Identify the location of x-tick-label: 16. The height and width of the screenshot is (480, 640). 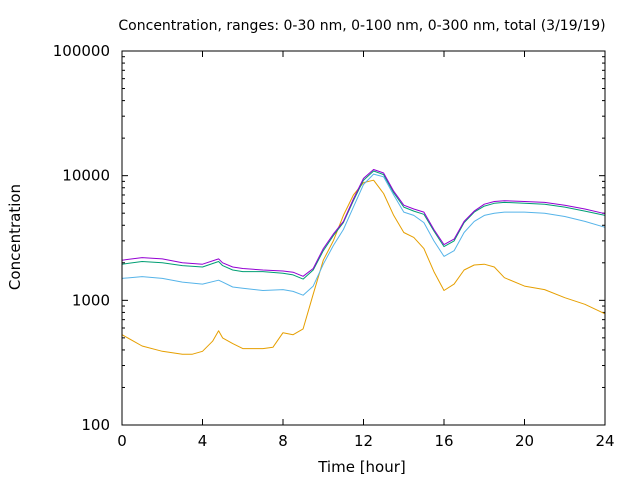
(443, 441).